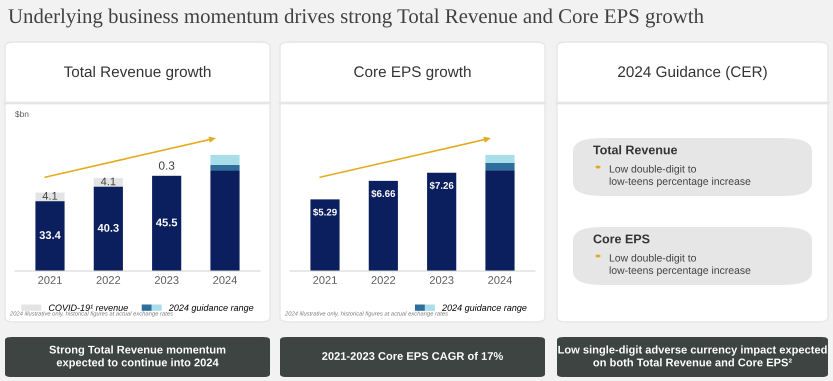 The height and width of the screenshot is (381, 833). What do you see at coordinates (88, 307) in the screenshot?
I see `legend-label: COVID-19¹ revenue` at bounding box center [88, 307].